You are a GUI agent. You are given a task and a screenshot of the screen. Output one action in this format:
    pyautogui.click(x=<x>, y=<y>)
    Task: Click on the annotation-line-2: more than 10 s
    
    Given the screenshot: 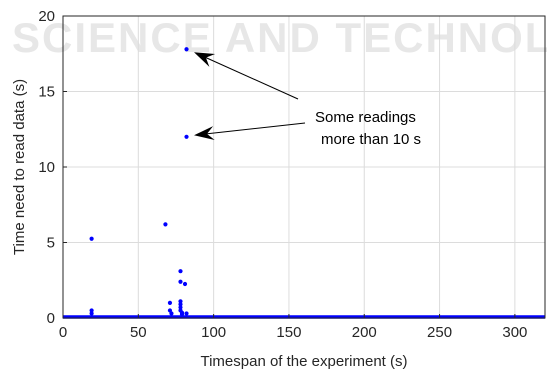 What is the action you would take?
    pyautogui.click(x=371, y=139)
    